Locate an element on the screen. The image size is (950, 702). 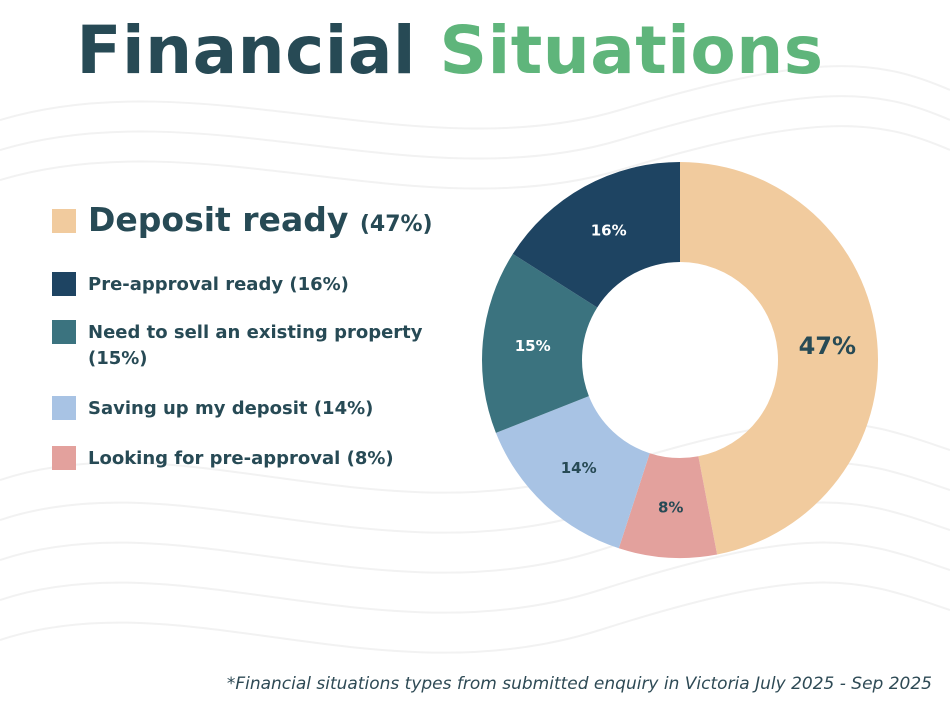
legend-label: Deposit ready (47%) is located at coordinates (260, 219).